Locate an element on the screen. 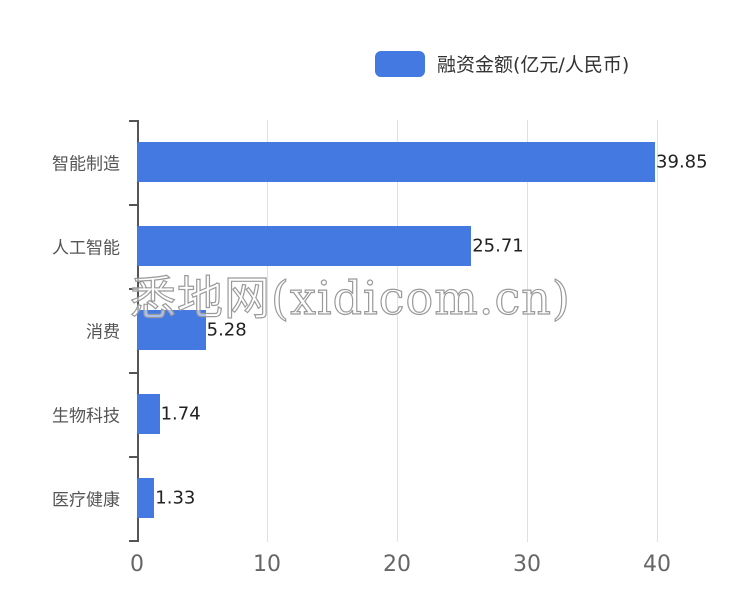 The image size is (750, 600). bar-value-label: 25.71 is located at coordinates (498, 246).